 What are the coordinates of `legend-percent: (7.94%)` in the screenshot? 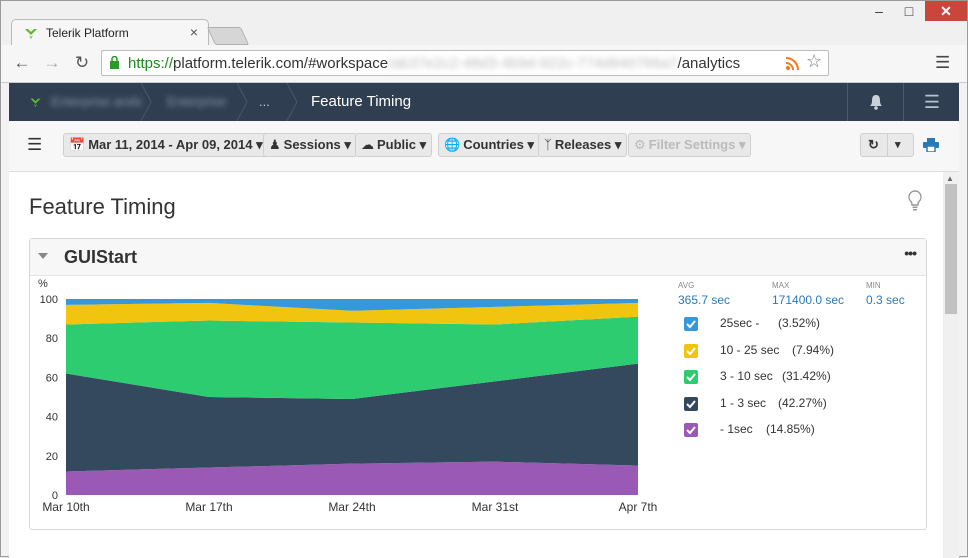 It's located at (813, 349).